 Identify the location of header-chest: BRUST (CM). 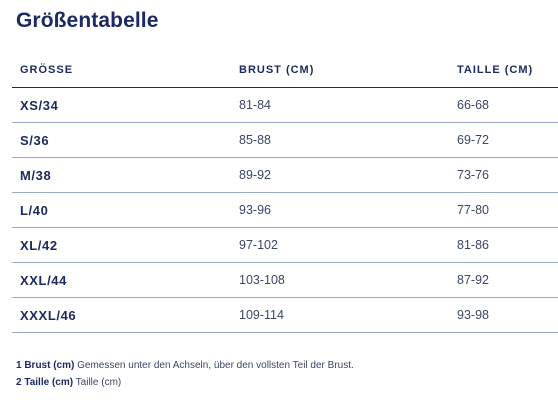
(340, 70).